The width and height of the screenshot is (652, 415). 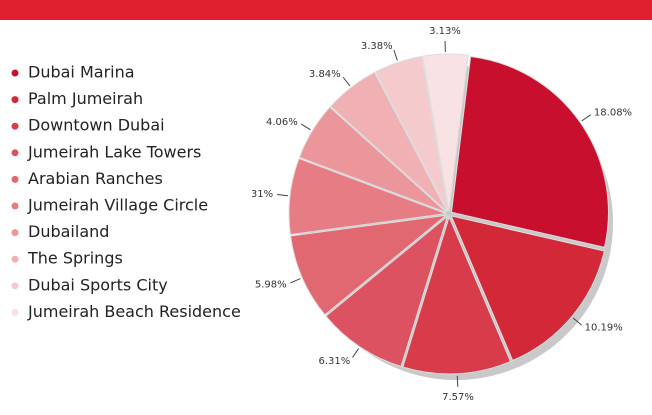 I want to click on slice-label: 7.57%, so click(x=458, y=397).